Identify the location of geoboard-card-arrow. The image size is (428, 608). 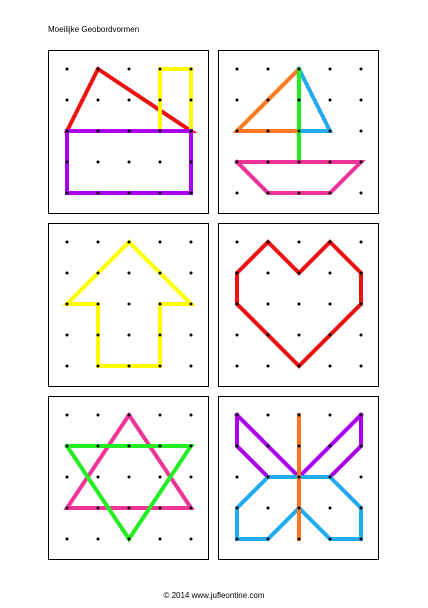
(128, 305).